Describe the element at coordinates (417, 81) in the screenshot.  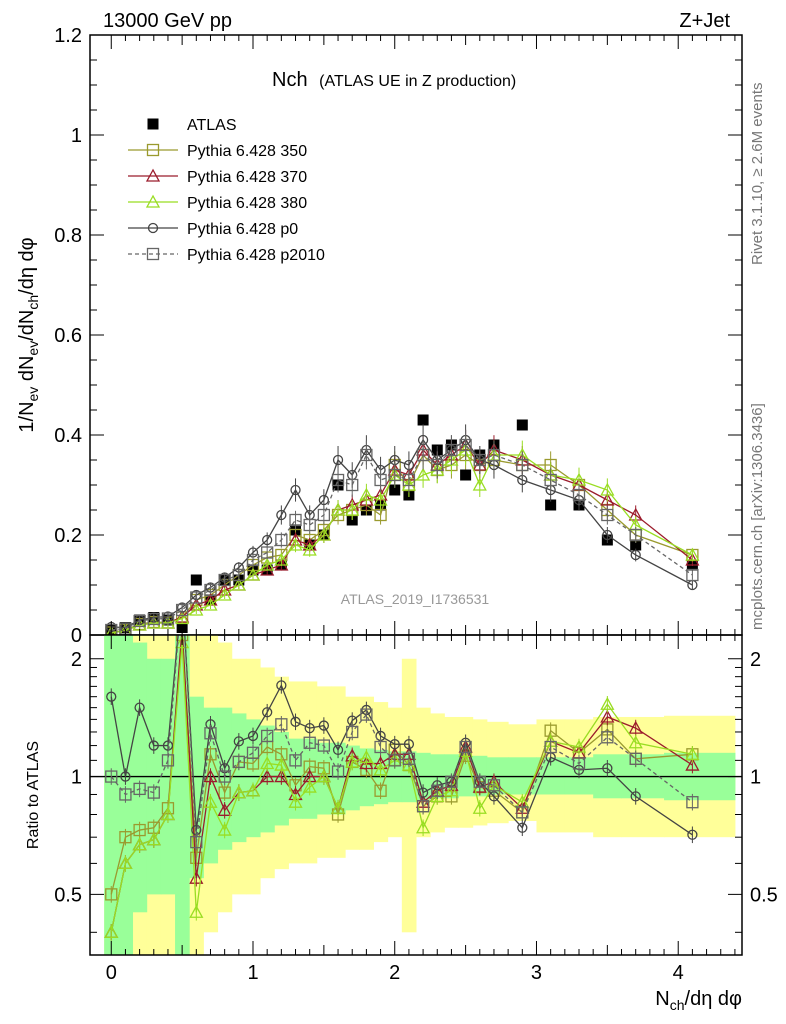
I see `chart-subtitle: (ATLAS UE in Z production)` at that location.